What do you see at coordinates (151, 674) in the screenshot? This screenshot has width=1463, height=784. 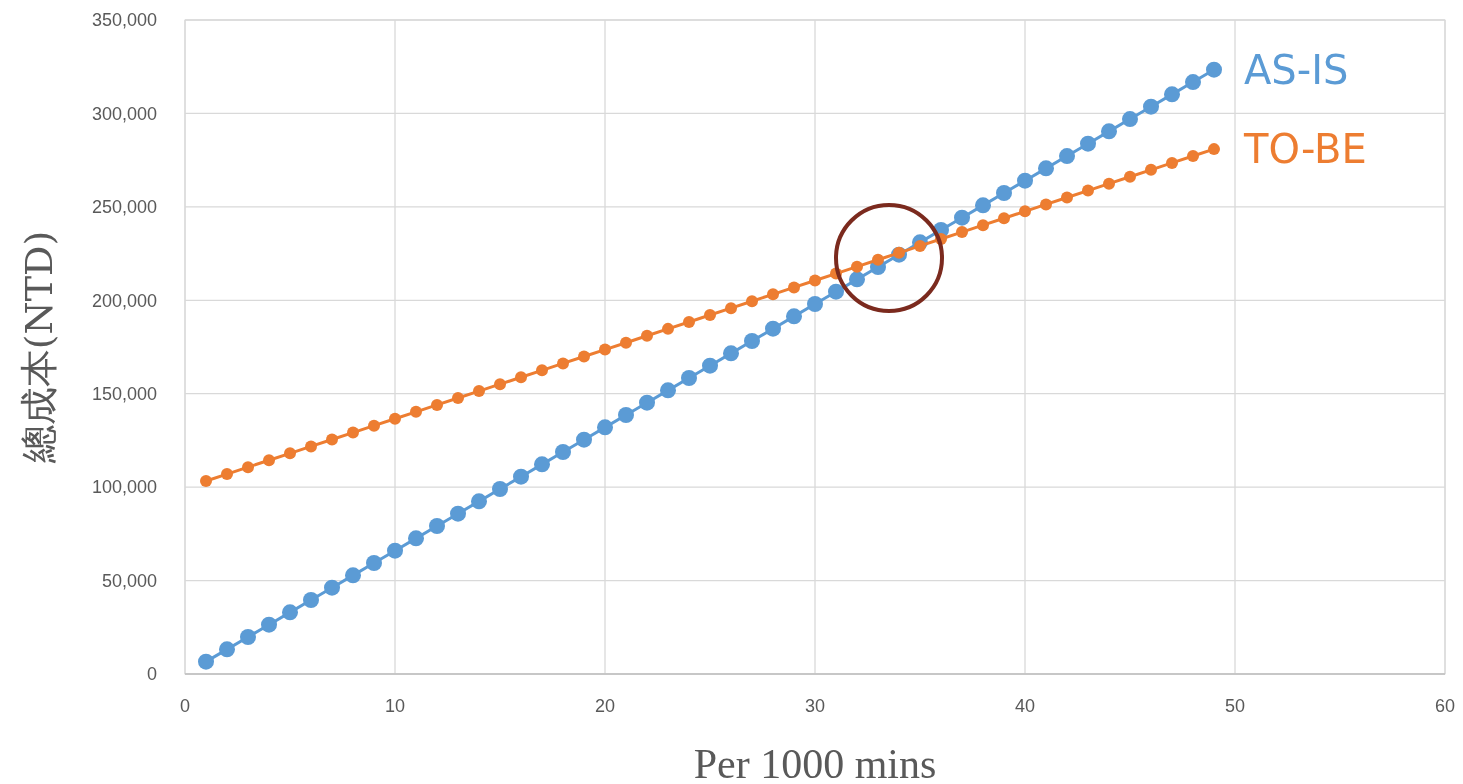 I see `y-tick-label: 0` at bounding box center [151, 674].